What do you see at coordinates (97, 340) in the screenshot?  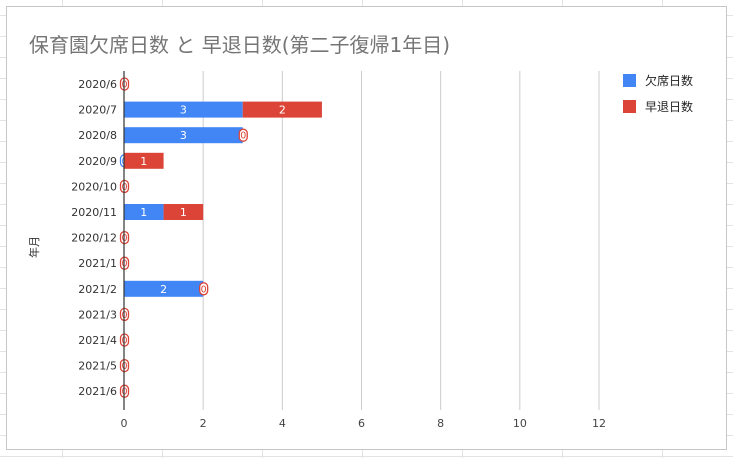 I see `y-tick-label: 2021/4` at bounding box center [97, 340].